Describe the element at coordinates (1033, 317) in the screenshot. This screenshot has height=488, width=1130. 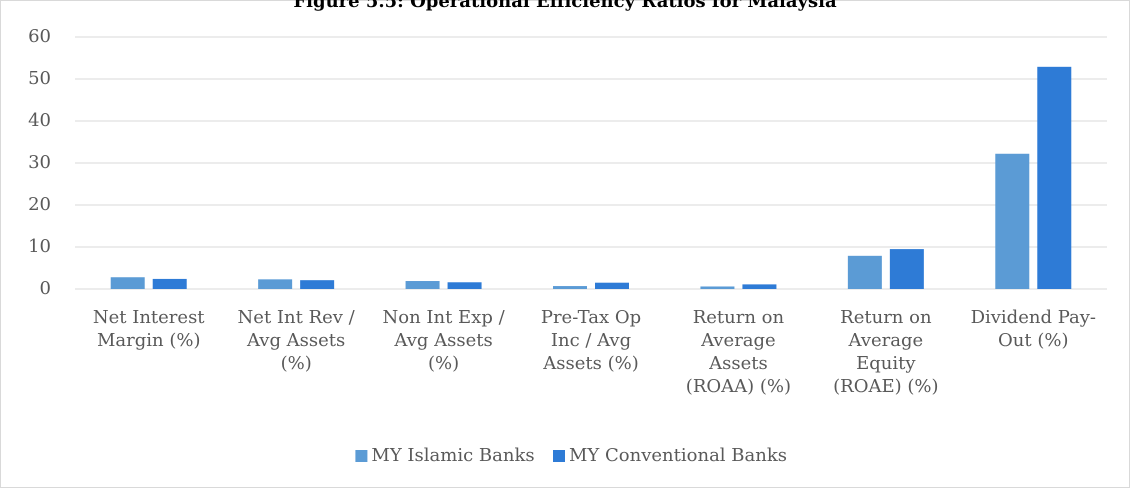
I see `x-tick-label: Dividend Pay-` at that location.